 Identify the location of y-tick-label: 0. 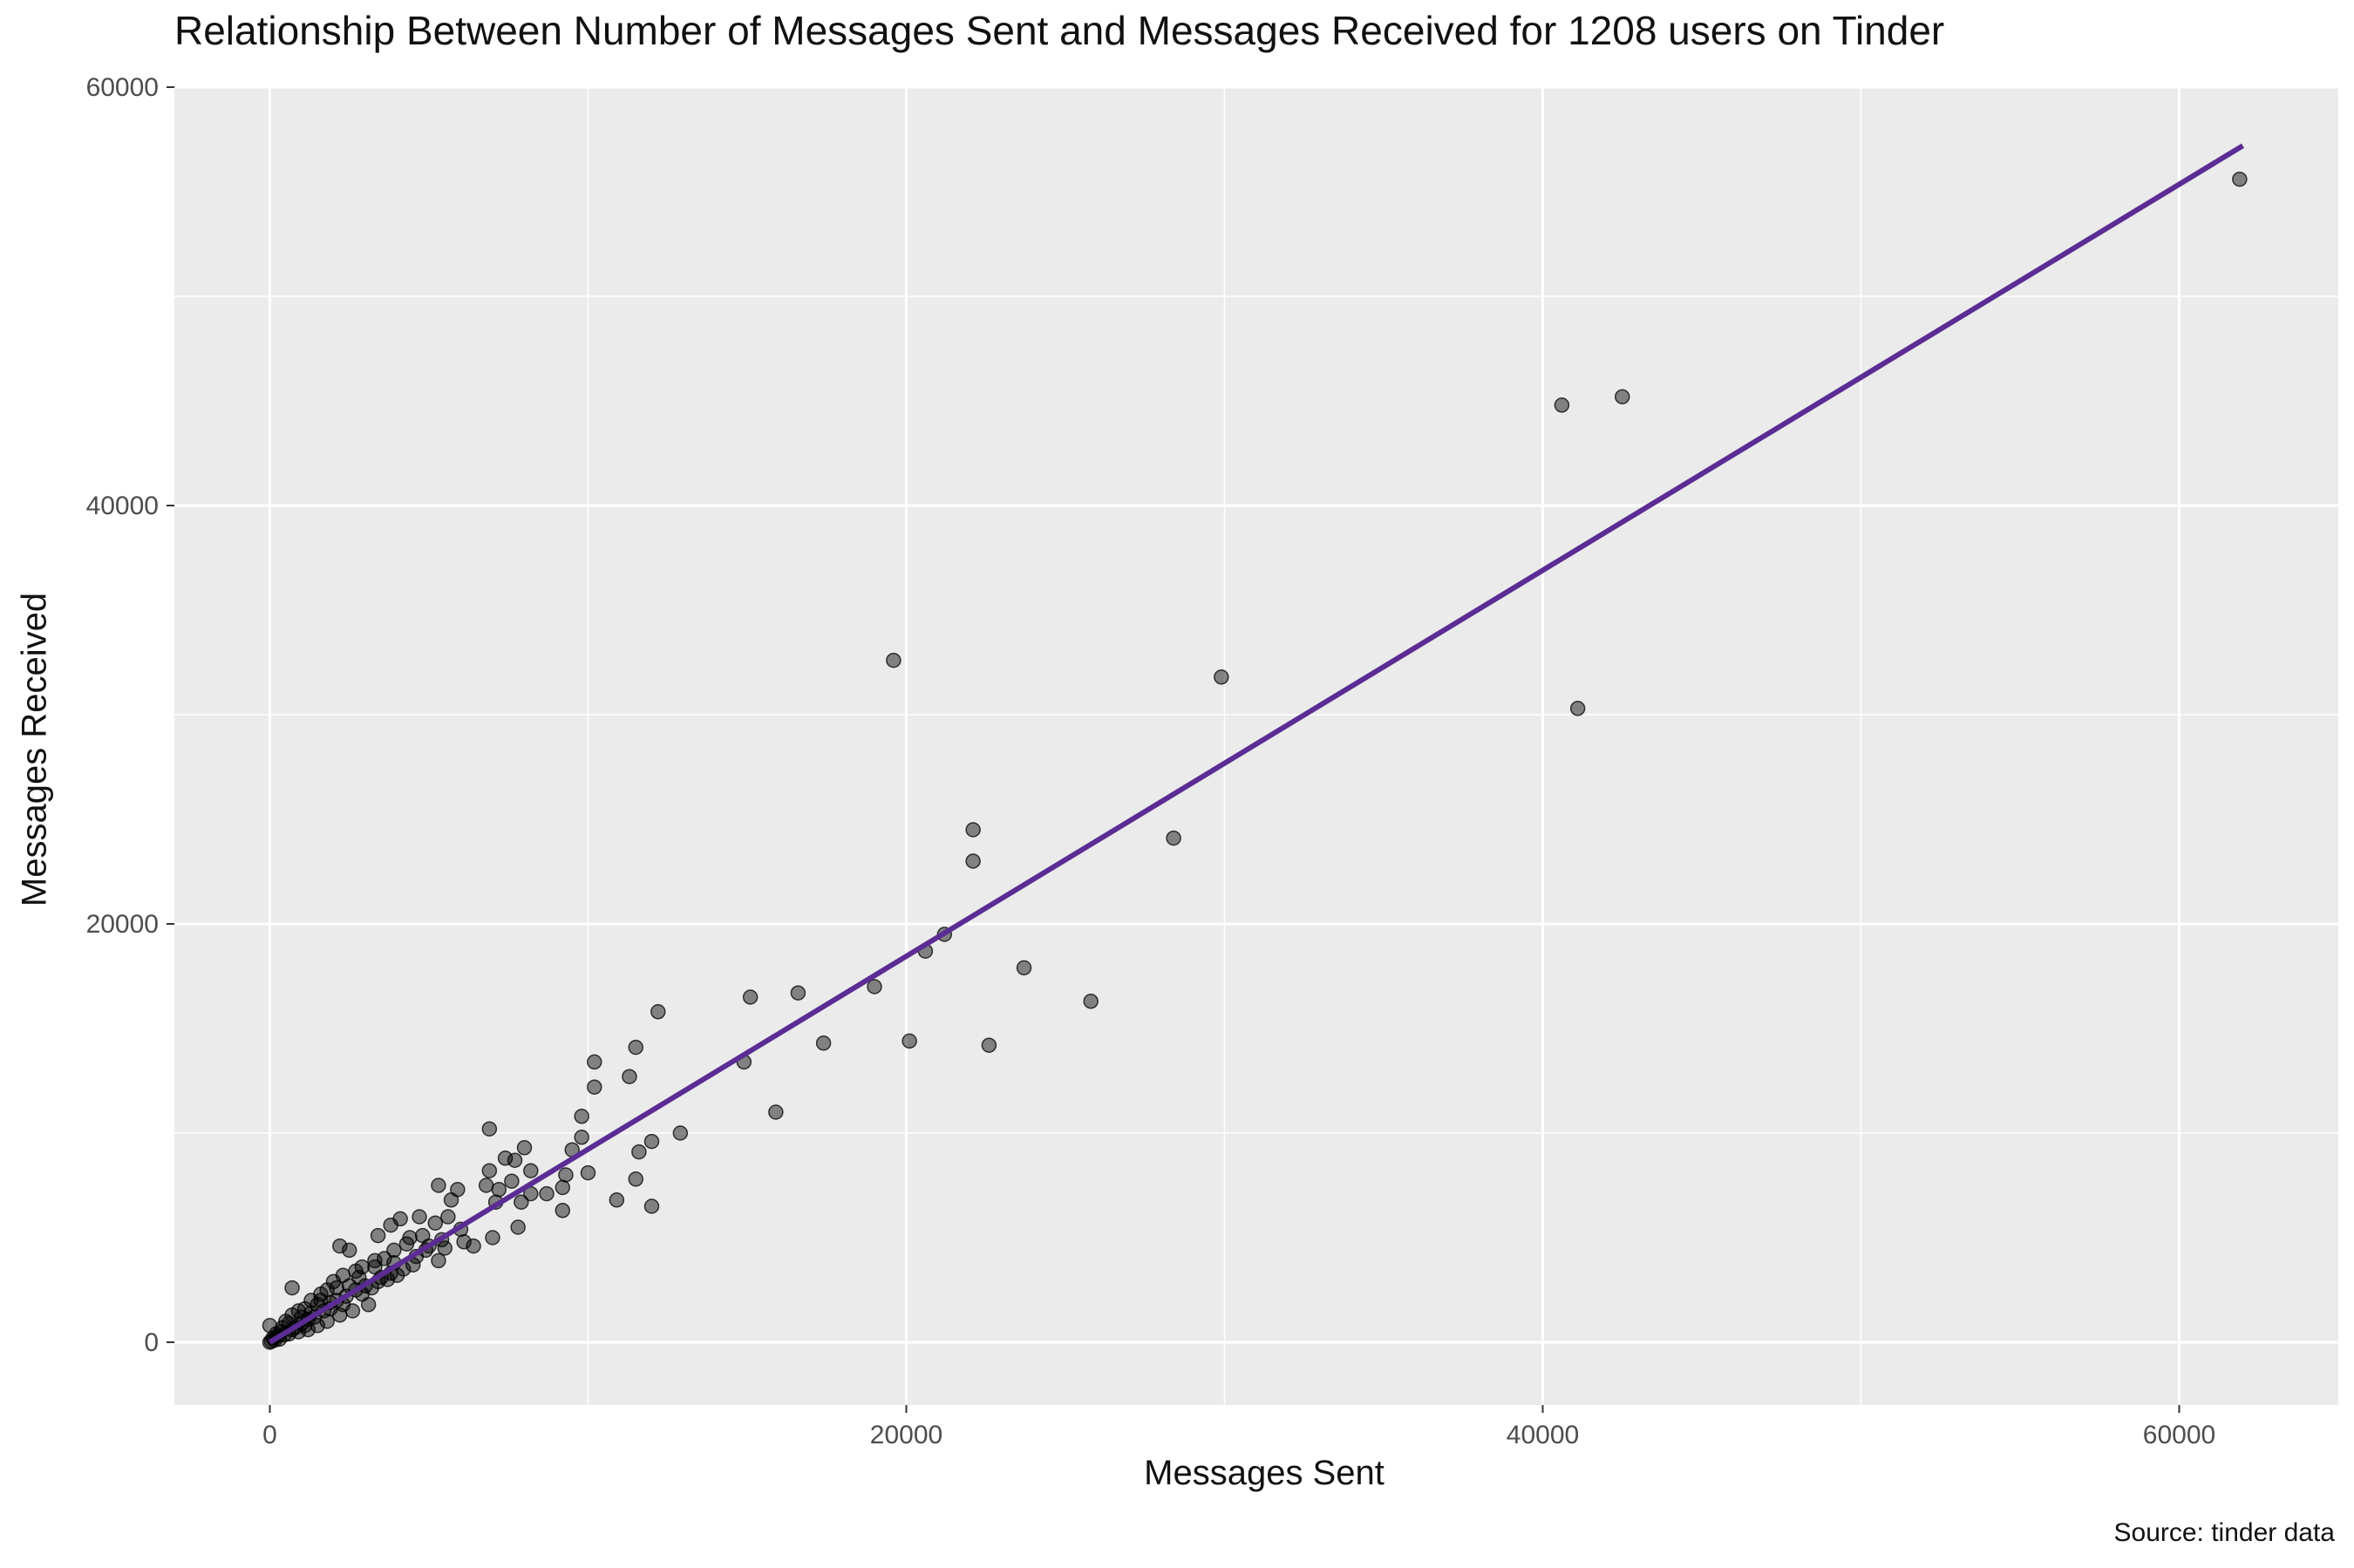
(151, 1342).